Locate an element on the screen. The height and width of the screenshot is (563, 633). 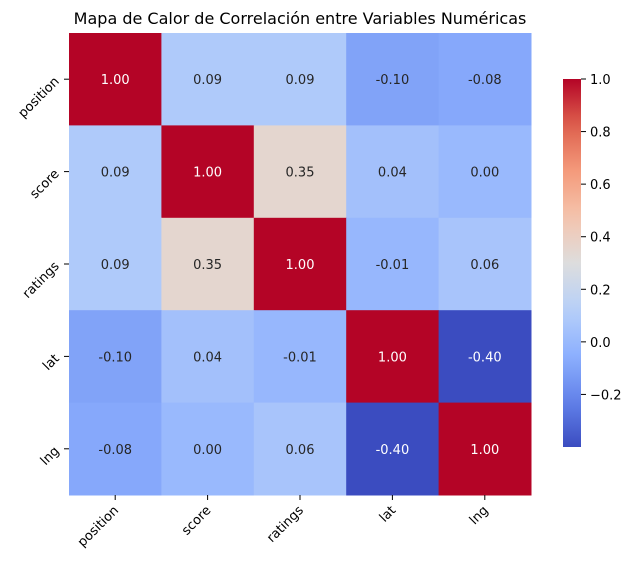
y-tick-label: ratings is located at coordinates (41, 280).